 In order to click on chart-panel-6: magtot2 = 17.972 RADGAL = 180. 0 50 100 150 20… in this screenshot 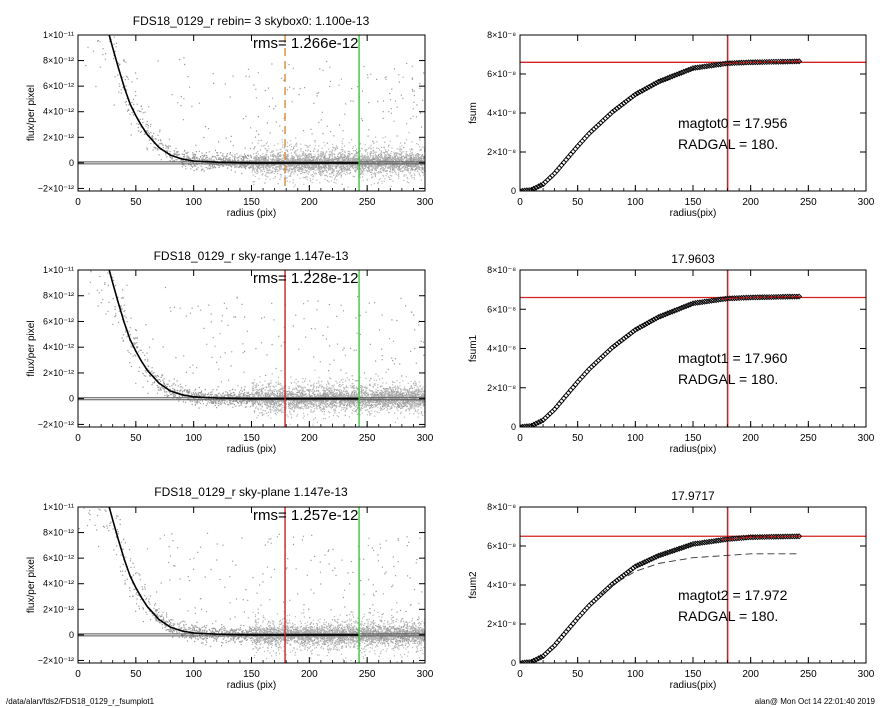, I will do `click(671, 590)`.